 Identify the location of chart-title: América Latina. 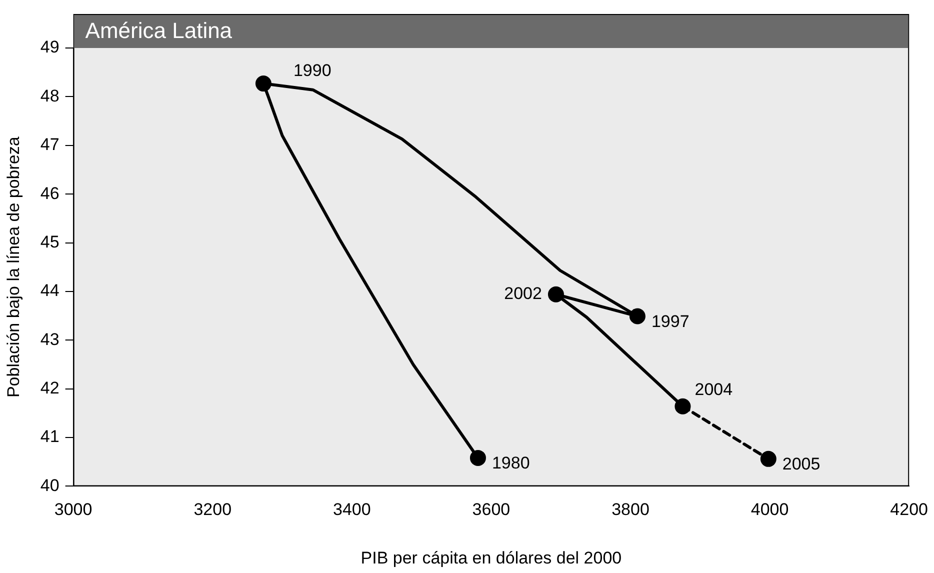
(159, 31).